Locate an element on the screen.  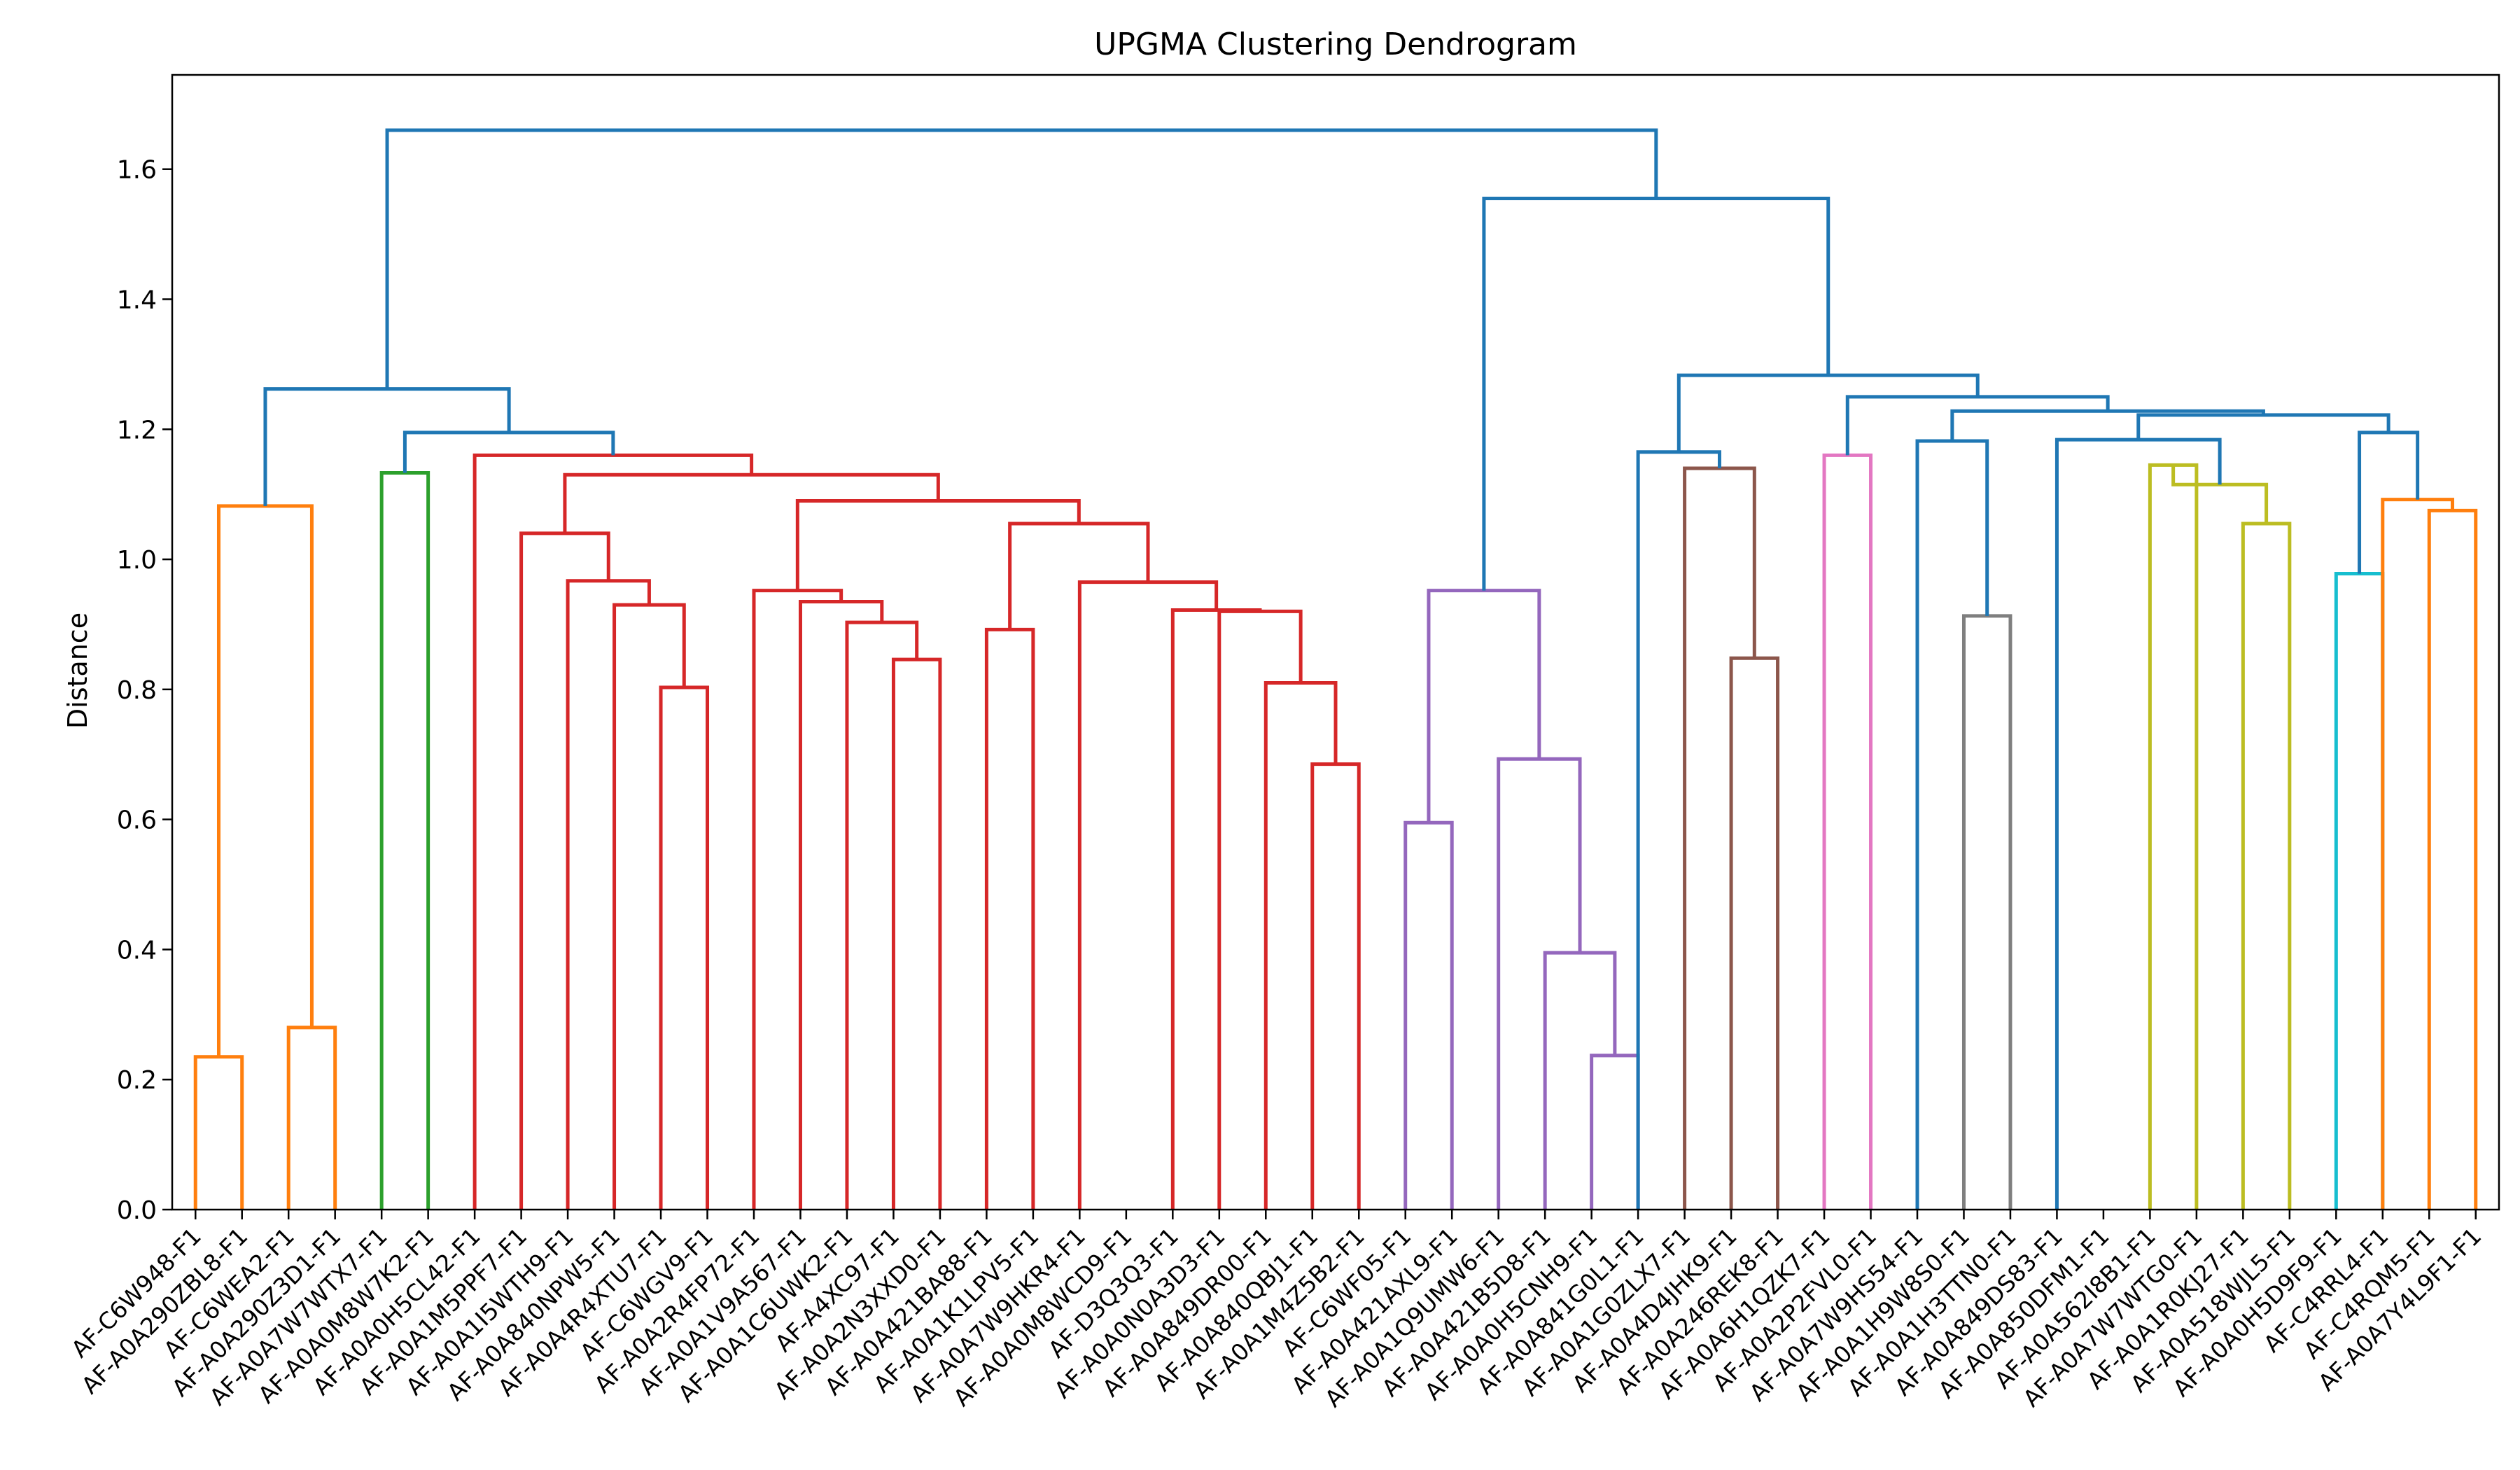
y-tick-label: 1.2 is located at coordinates (137, 430).